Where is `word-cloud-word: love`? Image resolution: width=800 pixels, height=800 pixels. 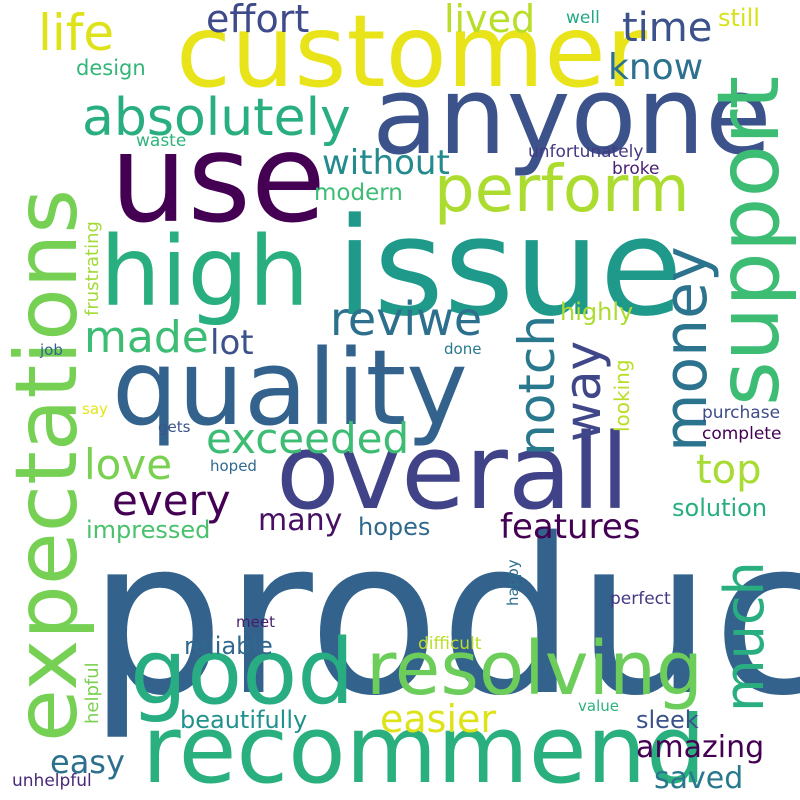
word-cloud-word: love is located at coordinates (128, 464).